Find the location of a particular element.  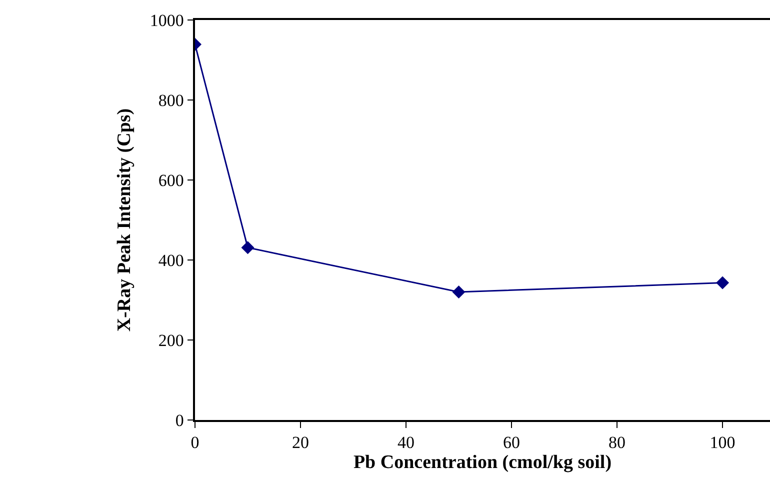

y-tick-label: 200 is located at coordinates (171, 340).